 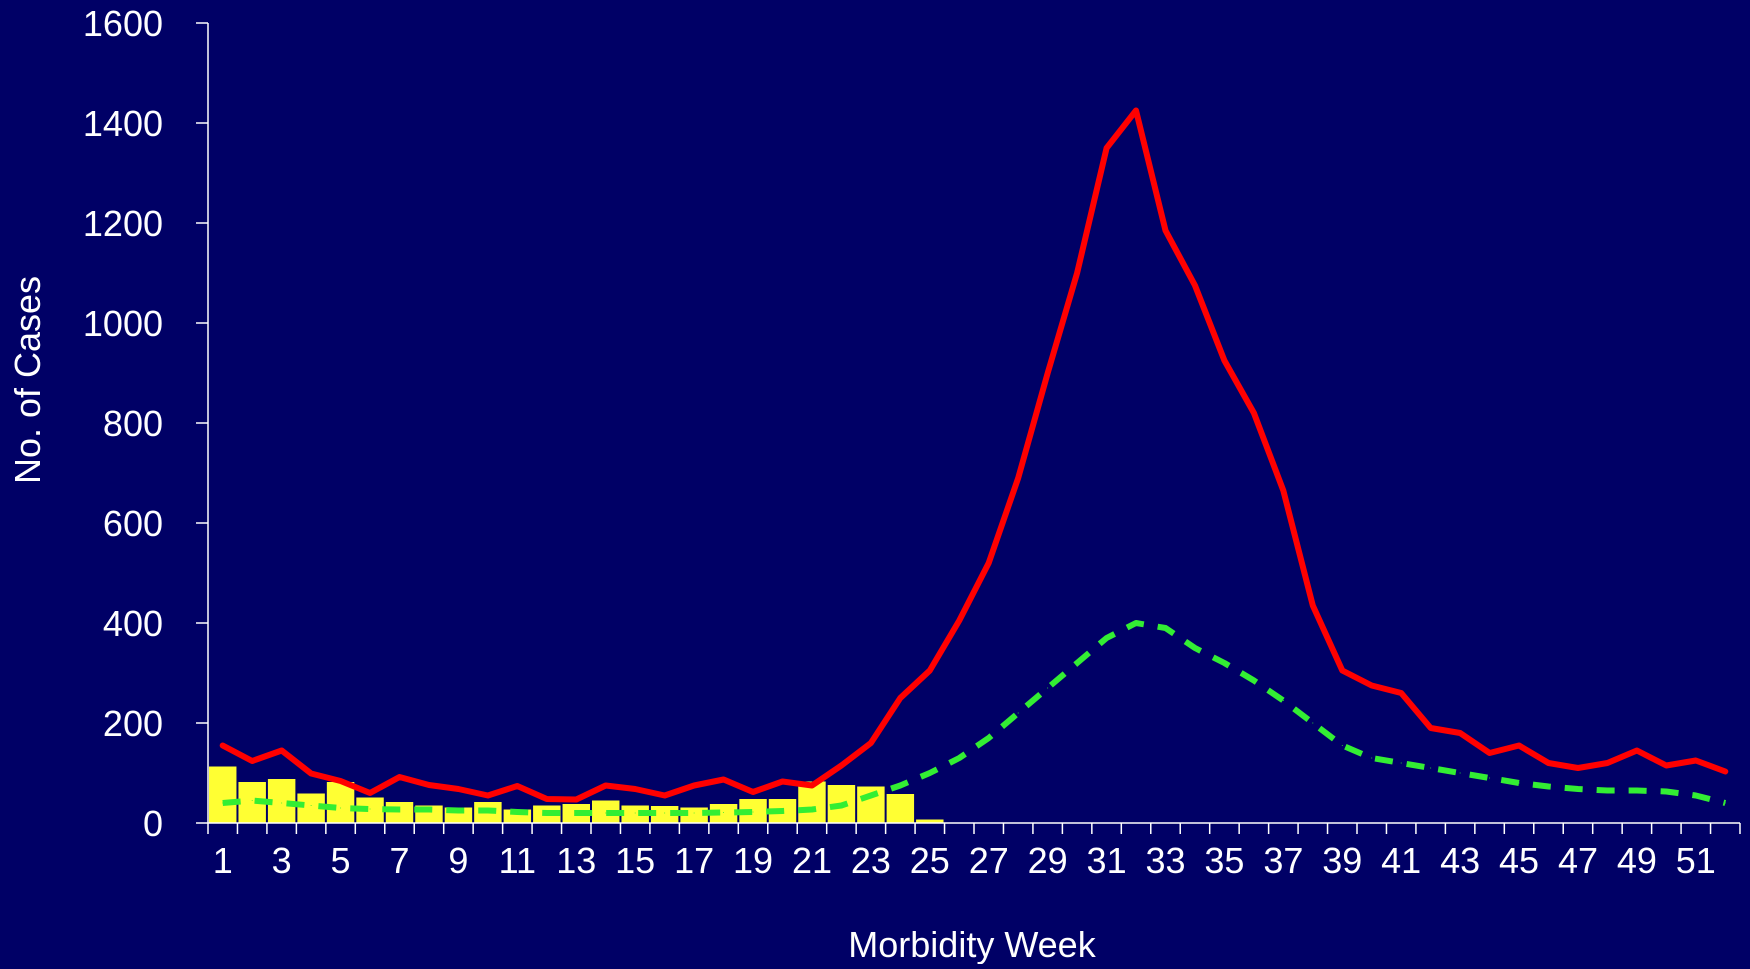 I want to click on x-tick-label: 3, so click(x=282, y=860).